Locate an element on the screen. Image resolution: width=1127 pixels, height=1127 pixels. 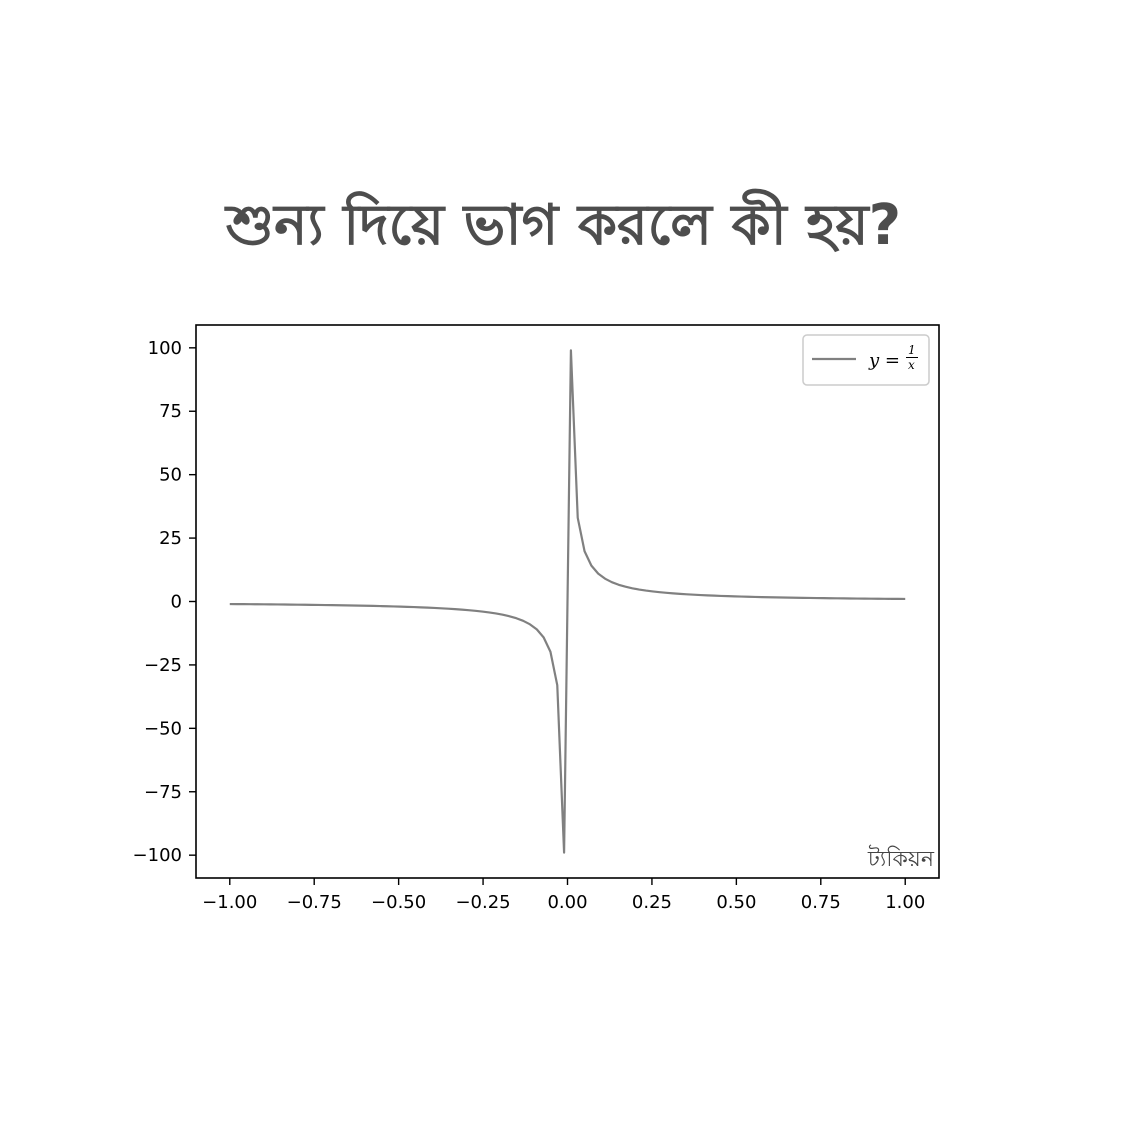
watermark-text: ট্যকিয়ন is located at coordinates (901, 858).